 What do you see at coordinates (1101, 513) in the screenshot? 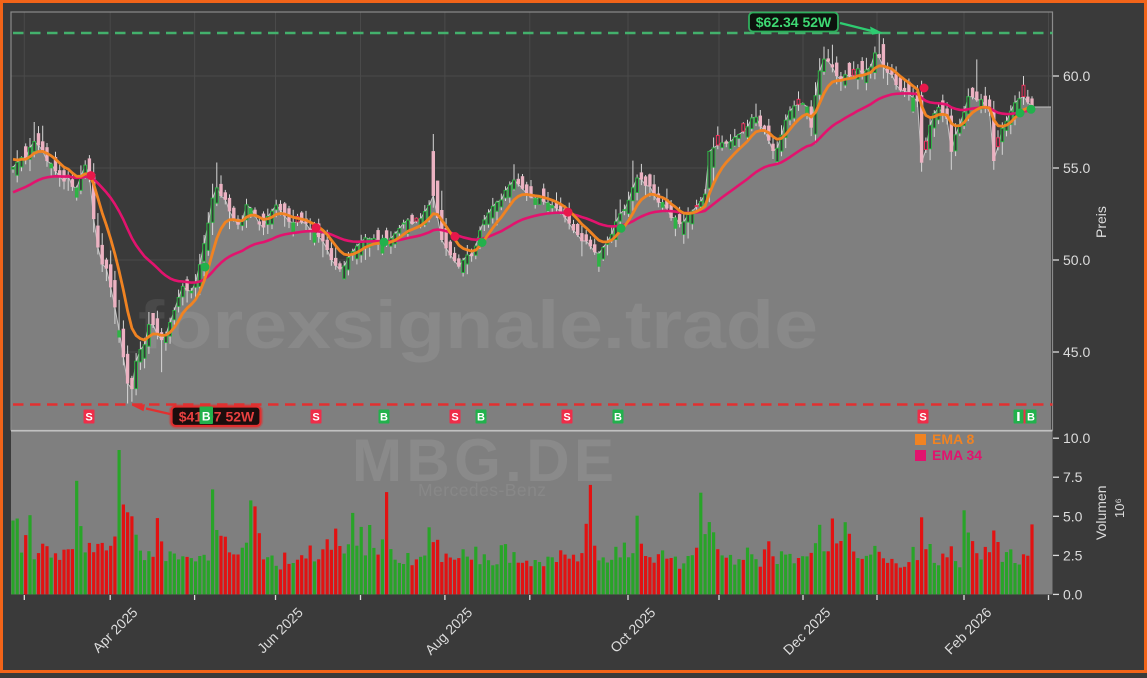
I see `svg-text: Volumen` at bounding box center [1101, 513].